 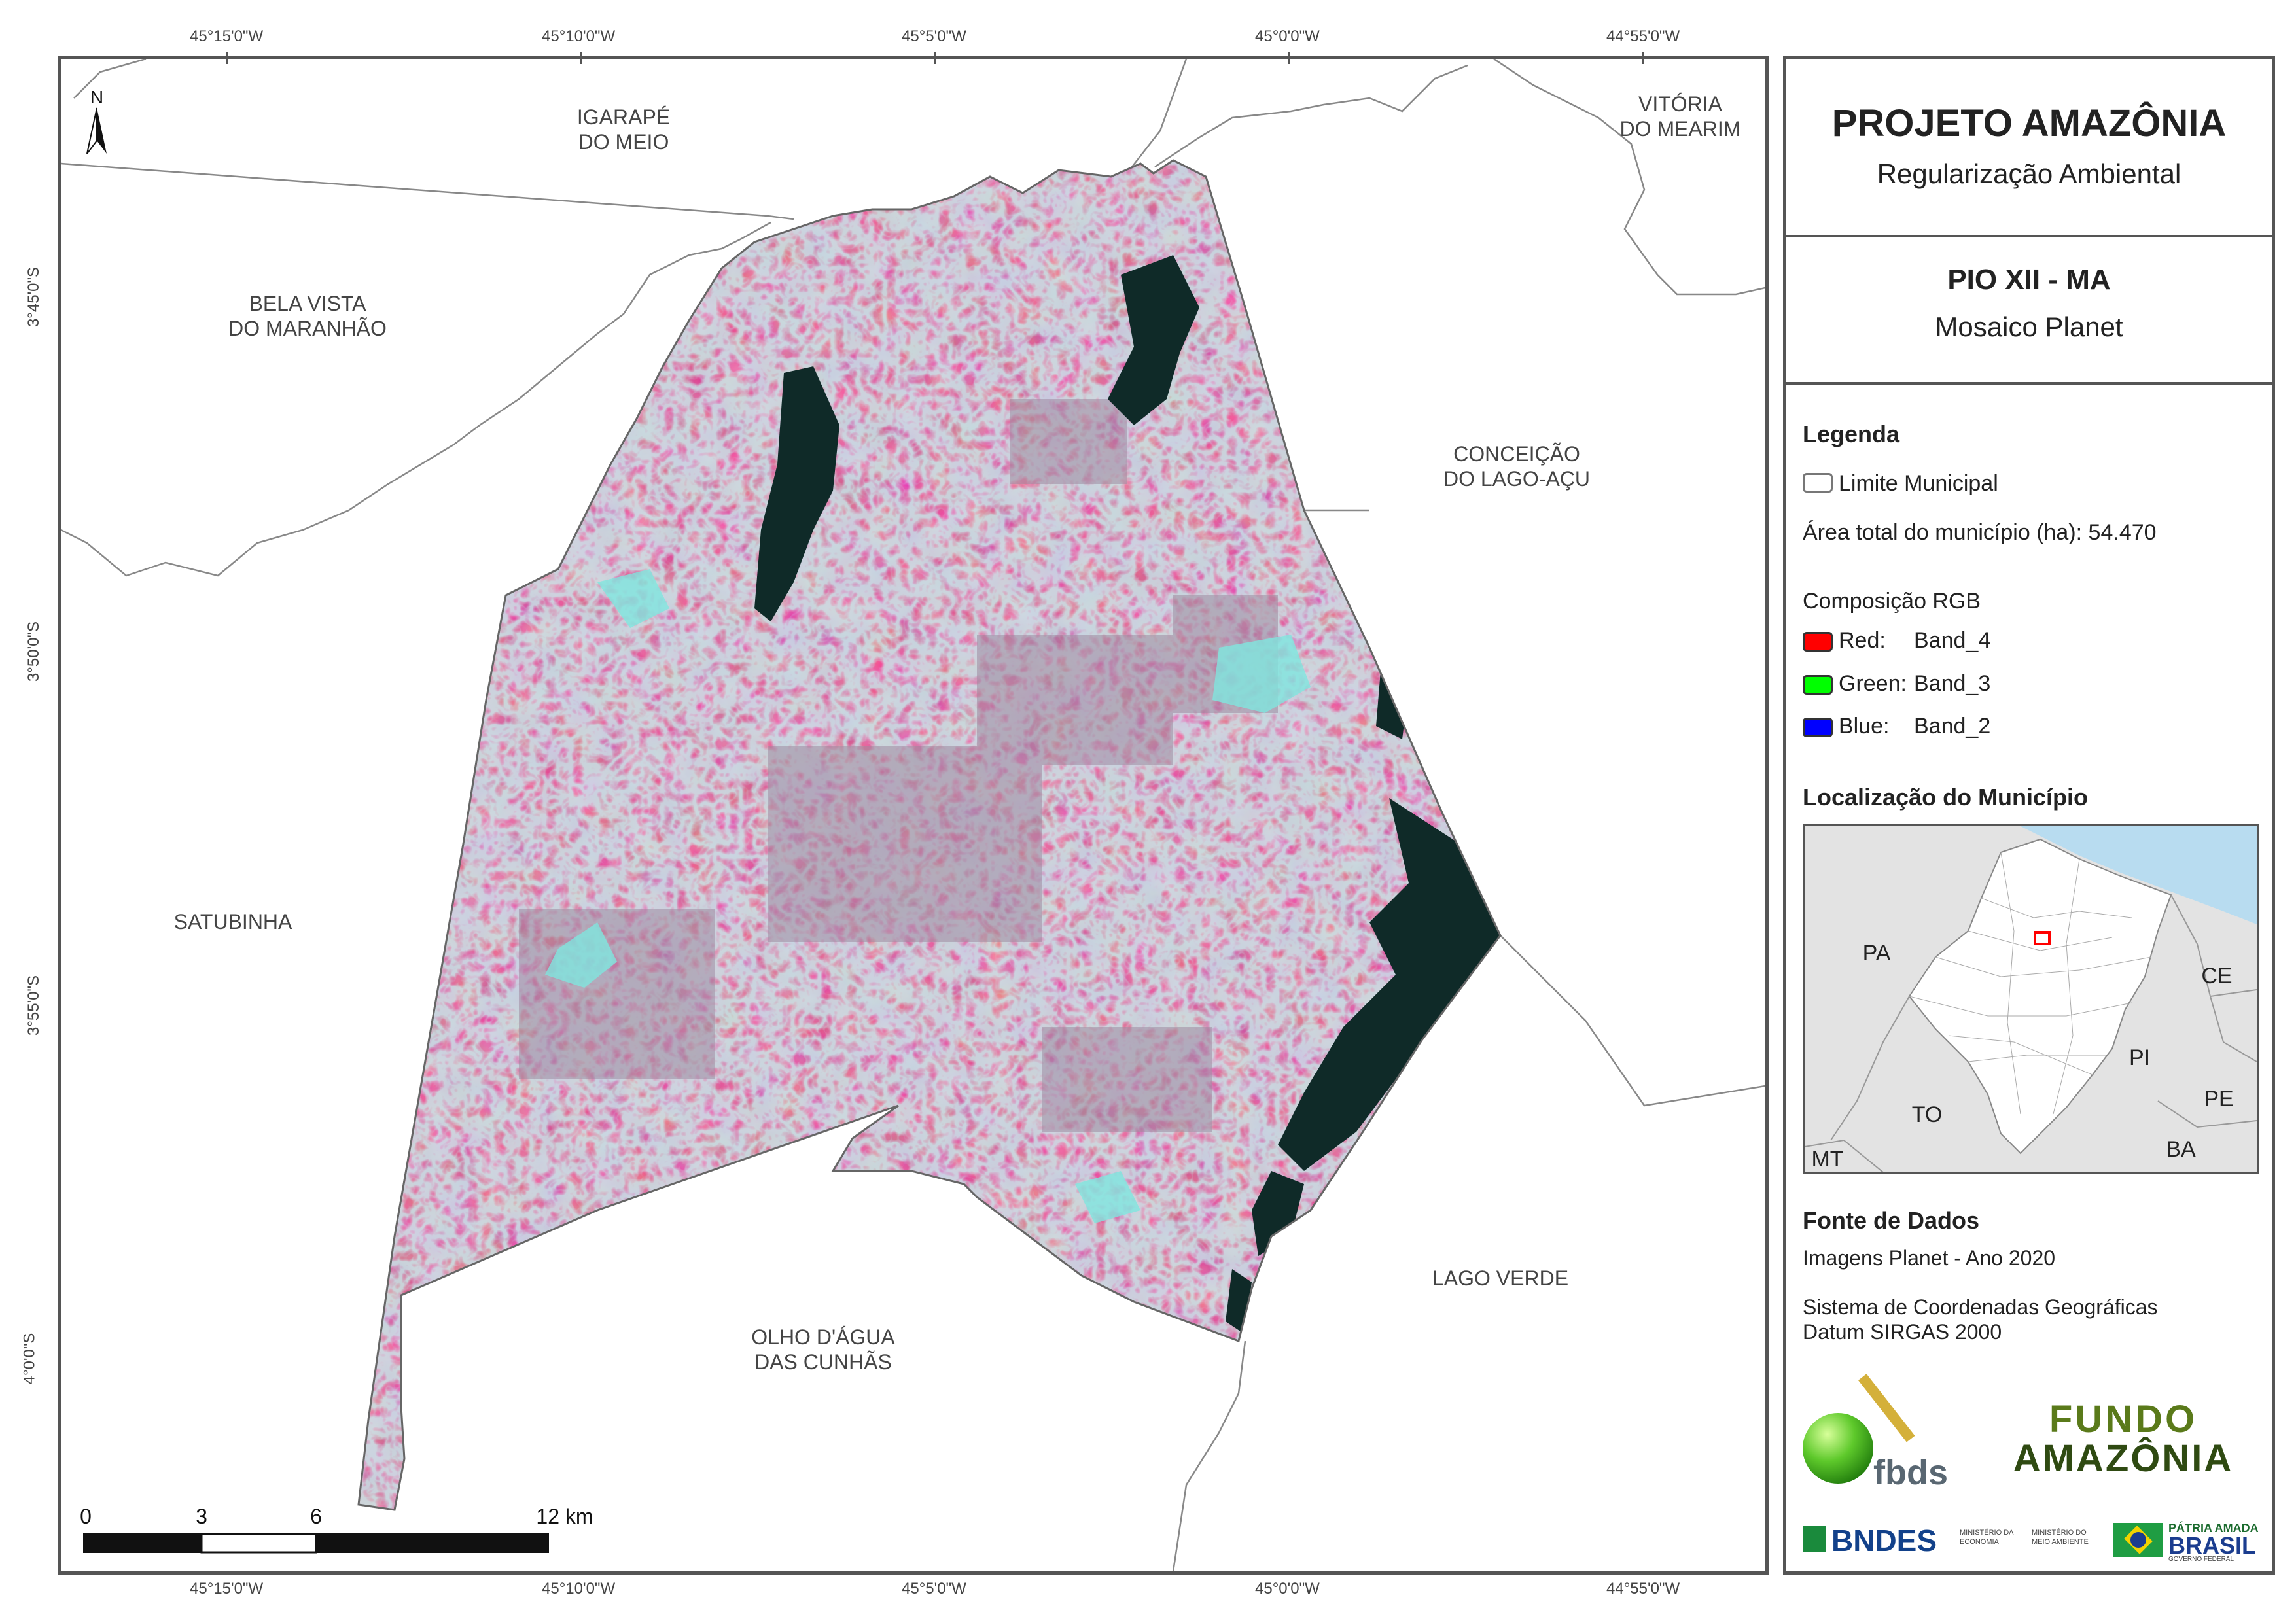 What do you see at coordinates (1517, 467) in the screenshot?
I see `label-conceicao-do-lago-acu: CONCEIÇÃO DO LAGO-AÇU` at bounding box center [1517, 467].